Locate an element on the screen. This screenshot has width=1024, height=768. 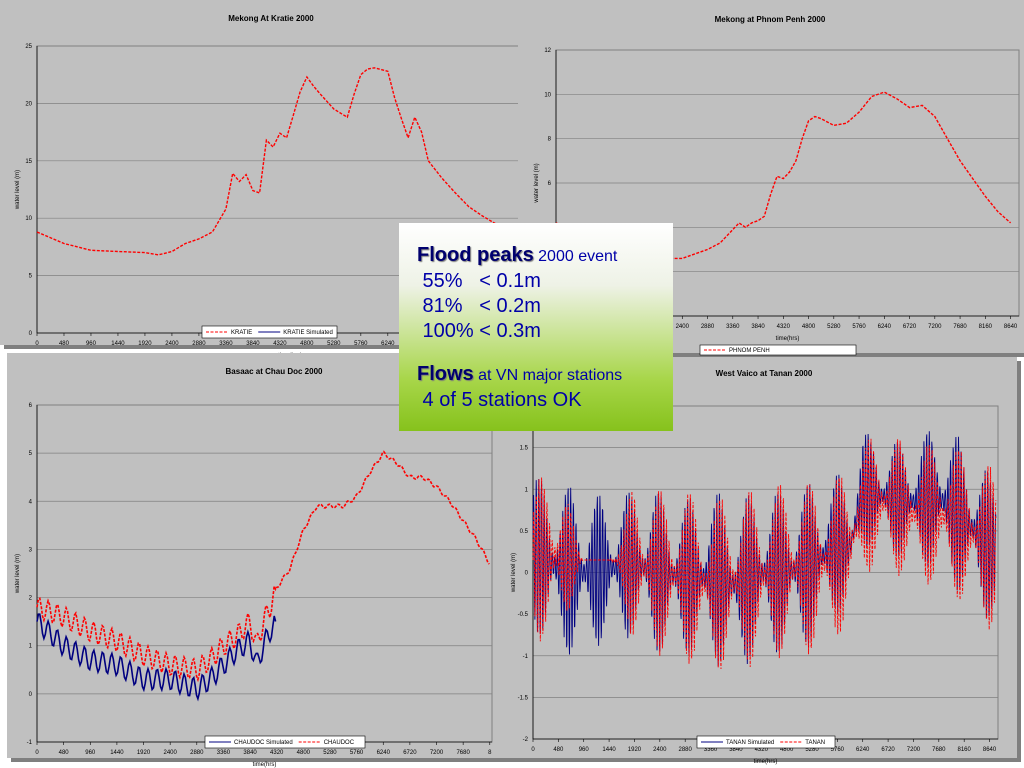
legend-label: CHAUDOC Simulated is located at coordinates (263, 743).